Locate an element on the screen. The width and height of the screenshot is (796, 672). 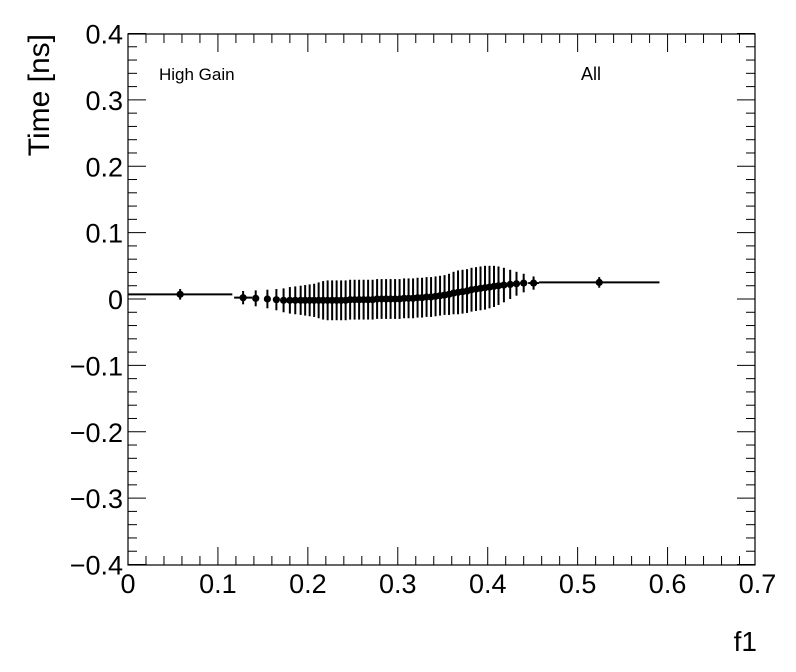
x-tick-label: 0.5 is located at coordinates (578, 584).